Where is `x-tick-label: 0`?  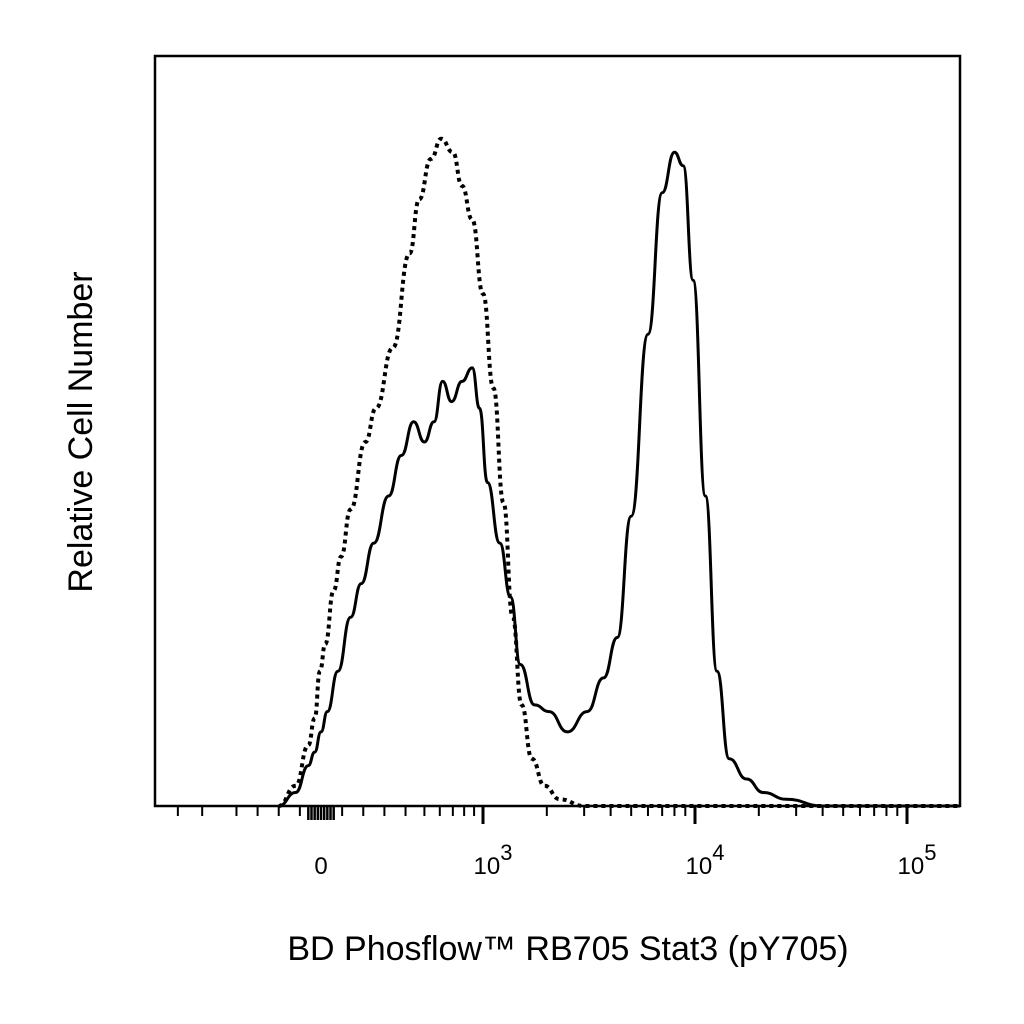 x-tick-label: 0 is located at coordinates (320, 866).